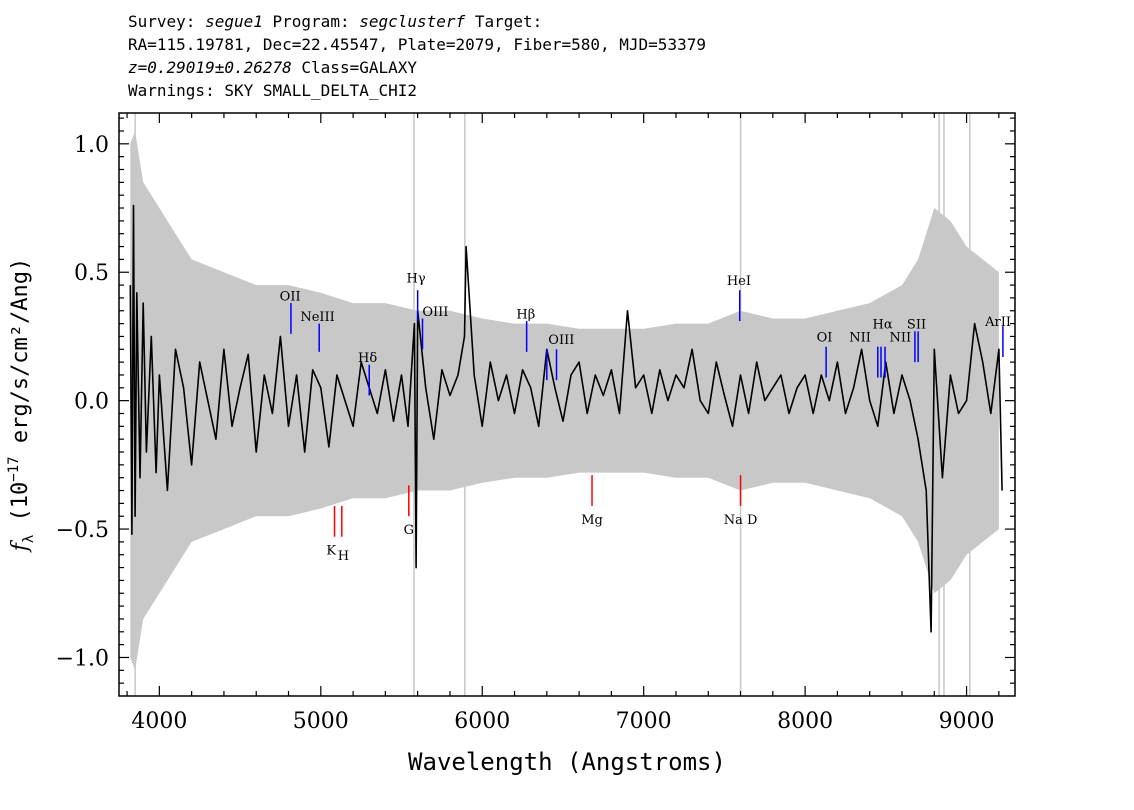  I want to click on line-label: H, so click(343, 556).